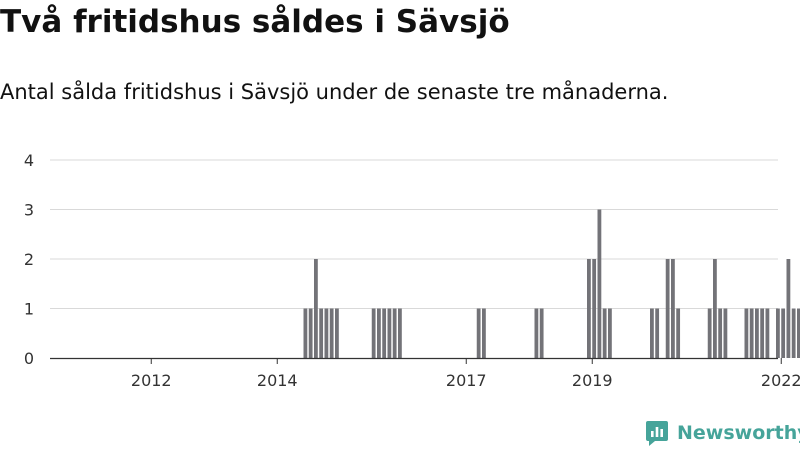  I want to click on brand-name: Newsworthy, so click(738, 432).